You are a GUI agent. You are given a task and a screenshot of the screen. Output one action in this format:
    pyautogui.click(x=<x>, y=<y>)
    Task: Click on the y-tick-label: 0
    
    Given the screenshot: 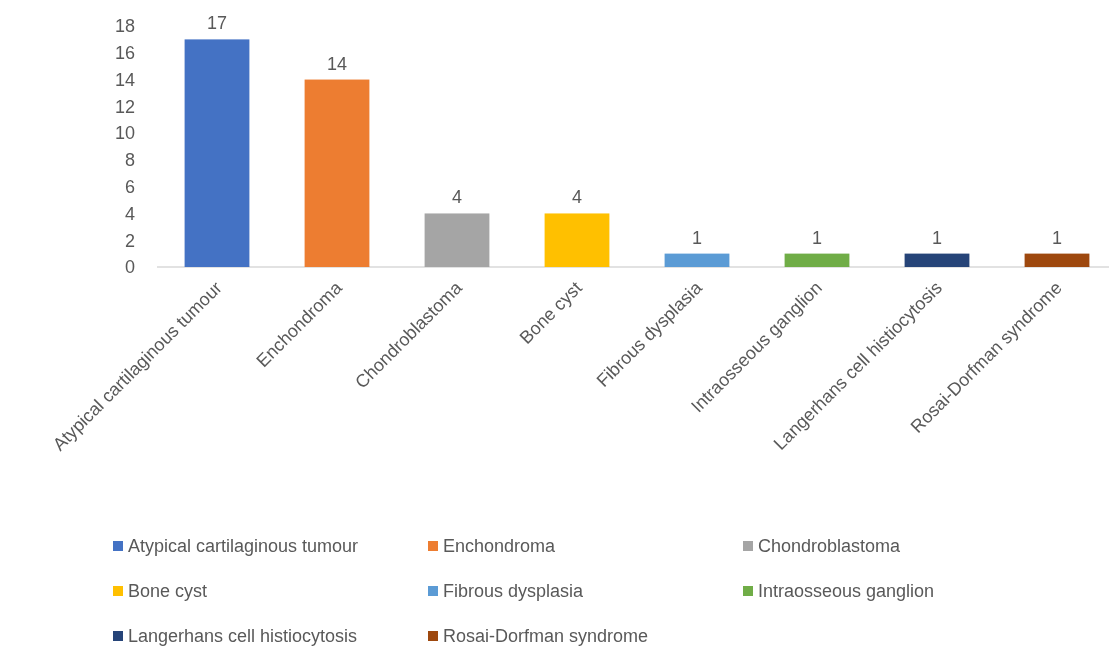 What is the action you would take?
    pyautogui.click(x=129, y=267)
    